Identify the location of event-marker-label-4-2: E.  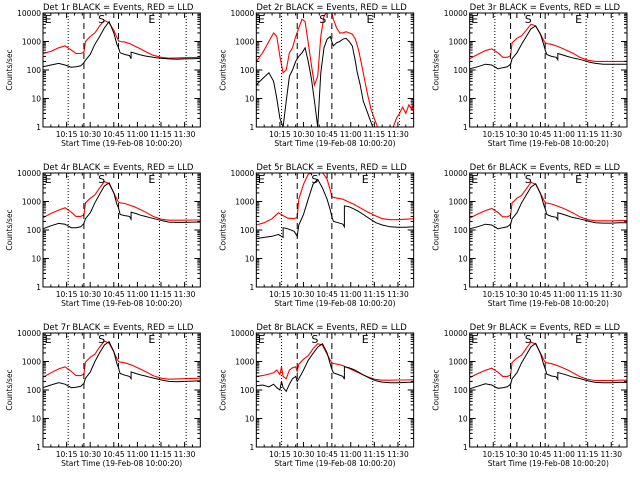
(151, 179).